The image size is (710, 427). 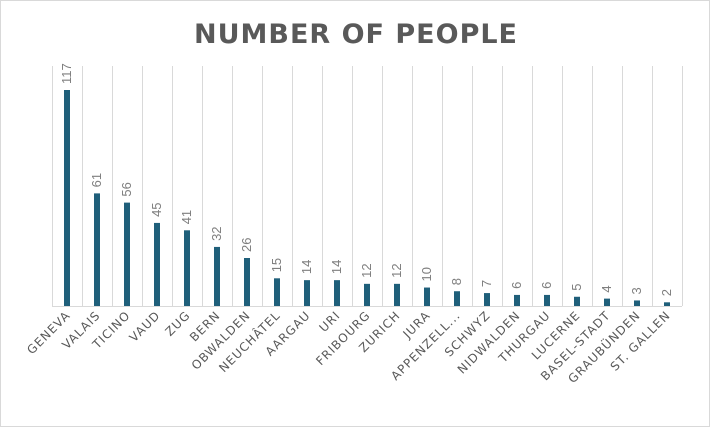 I want to click on data-label: 117, so click(x=66, y=73).